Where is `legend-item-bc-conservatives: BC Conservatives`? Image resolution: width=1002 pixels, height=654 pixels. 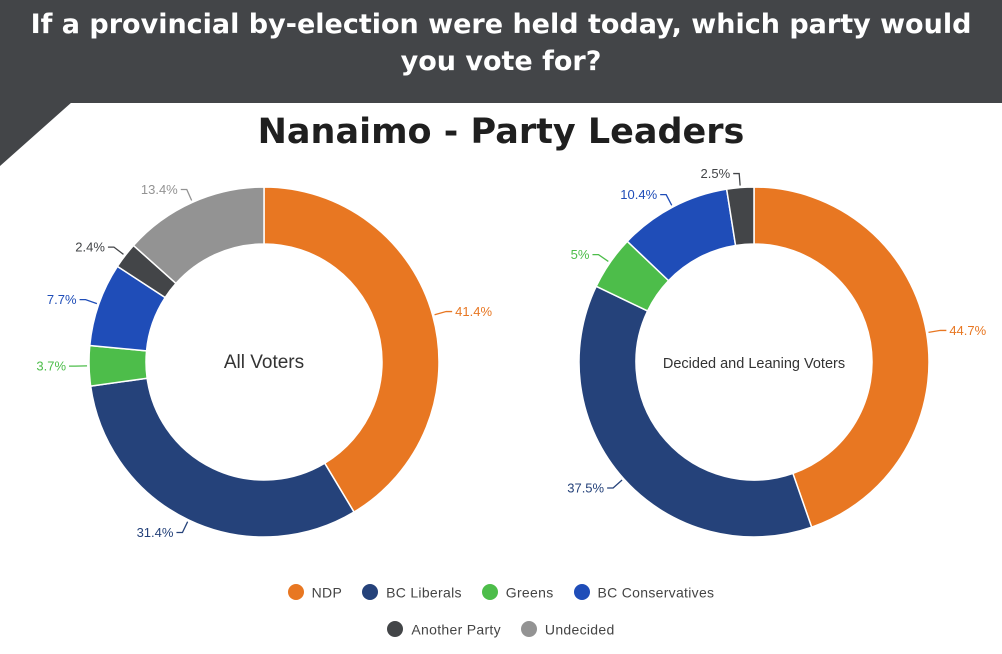
legend-item-bc-conservatives: BC Conservatives is located at coordinates (644, 591).